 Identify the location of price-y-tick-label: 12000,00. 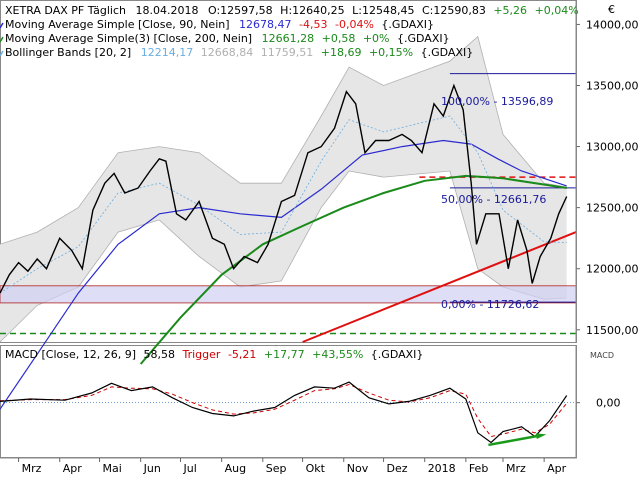
(612, 269).